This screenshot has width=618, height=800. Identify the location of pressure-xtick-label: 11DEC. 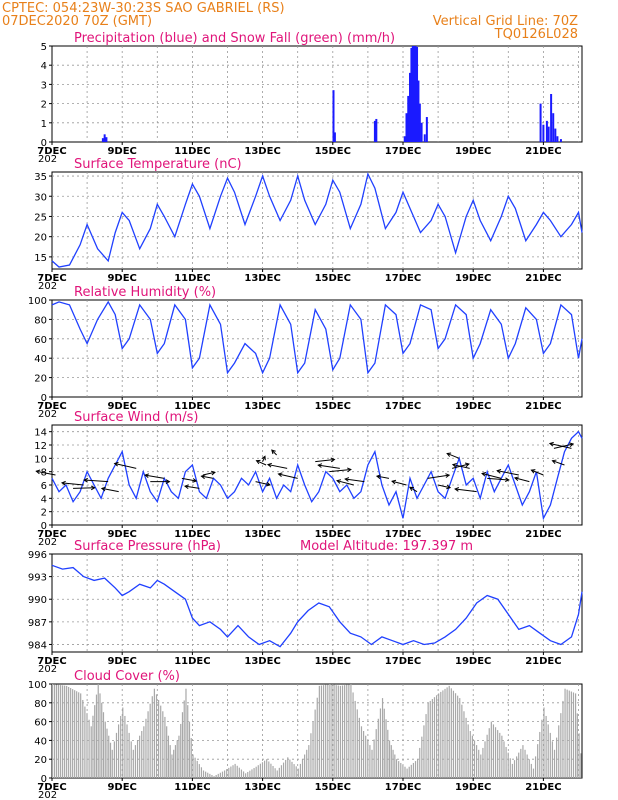
(192, 661).